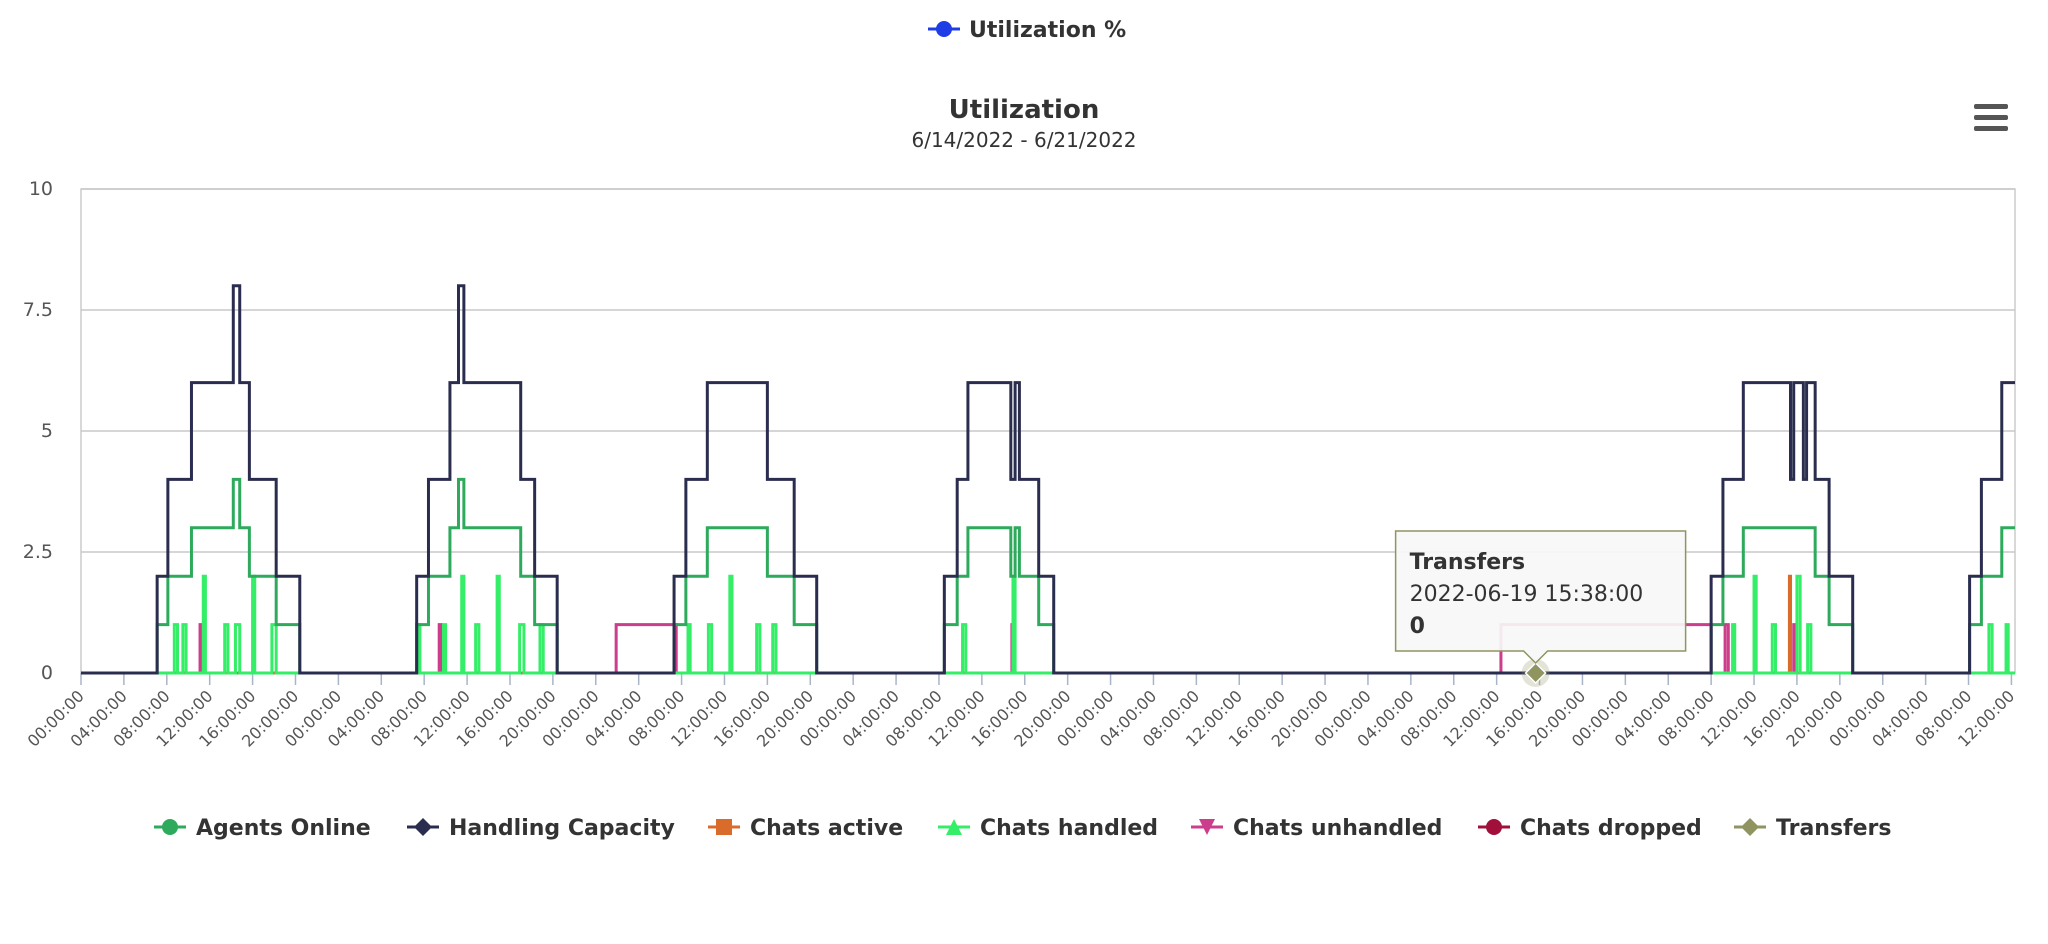 Image resolution: width=2048 pixels, height=944 pixels. What do you see at coordinates (38, 552) in the screenshot?
I see `y-tick-label: 2.5` at bounding box center [38, 552].